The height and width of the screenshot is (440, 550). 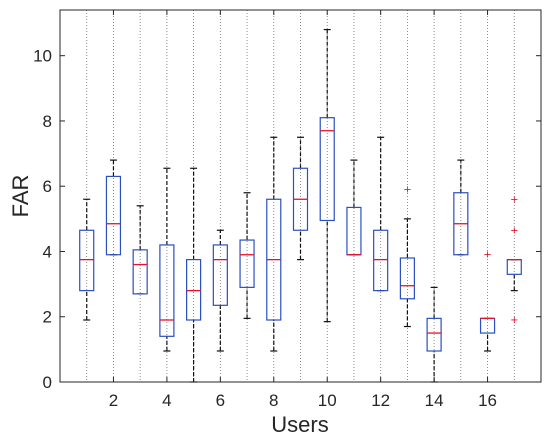 I want to click on x-tick-label: 14, so click(x=434, y=400).